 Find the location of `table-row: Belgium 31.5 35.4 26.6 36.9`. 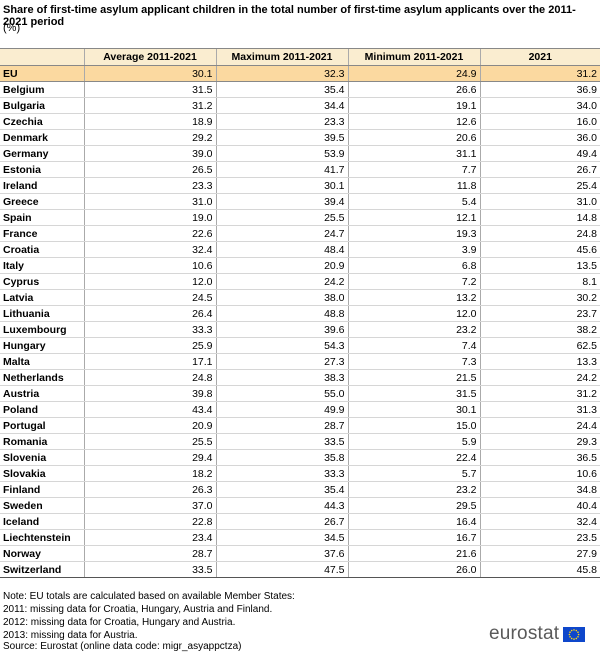

table-row: Belgium 31.5 35.4 26.6 36.9 is located at coordinates (300, 89).